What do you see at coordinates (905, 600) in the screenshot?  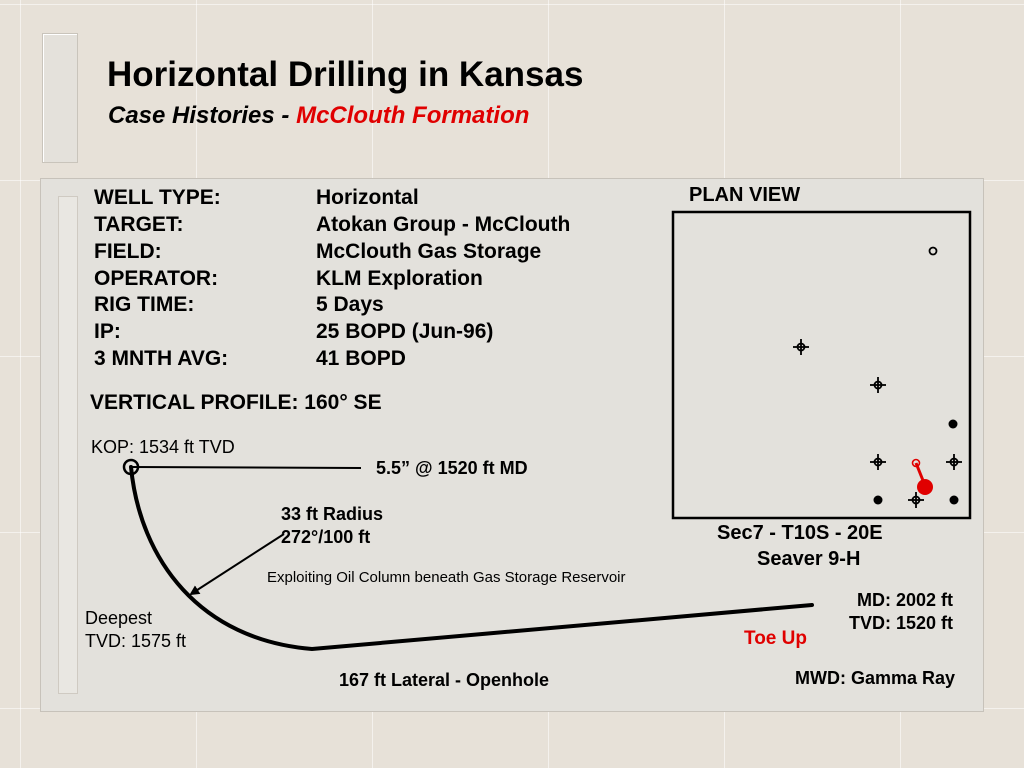 I see `md-label: MD: 2002 ft` at bounding box center [905, 600].